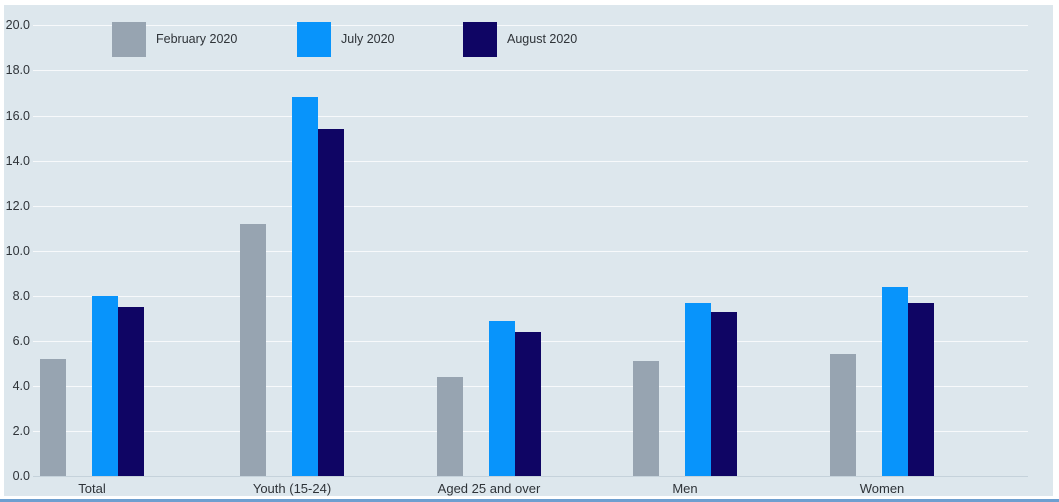 Image resolution: width=1059 pixels, height=502 pixels. I want to click on legend-label: August 2020, so click(542, 39).